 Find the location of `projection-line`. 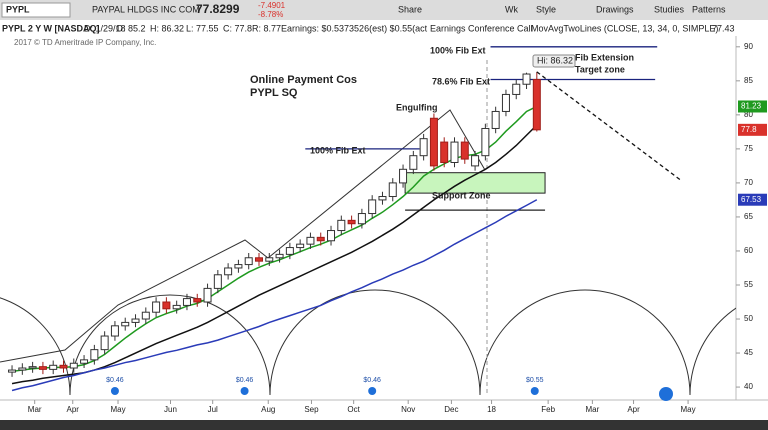

projection-line is located at coordinates (608, 126).